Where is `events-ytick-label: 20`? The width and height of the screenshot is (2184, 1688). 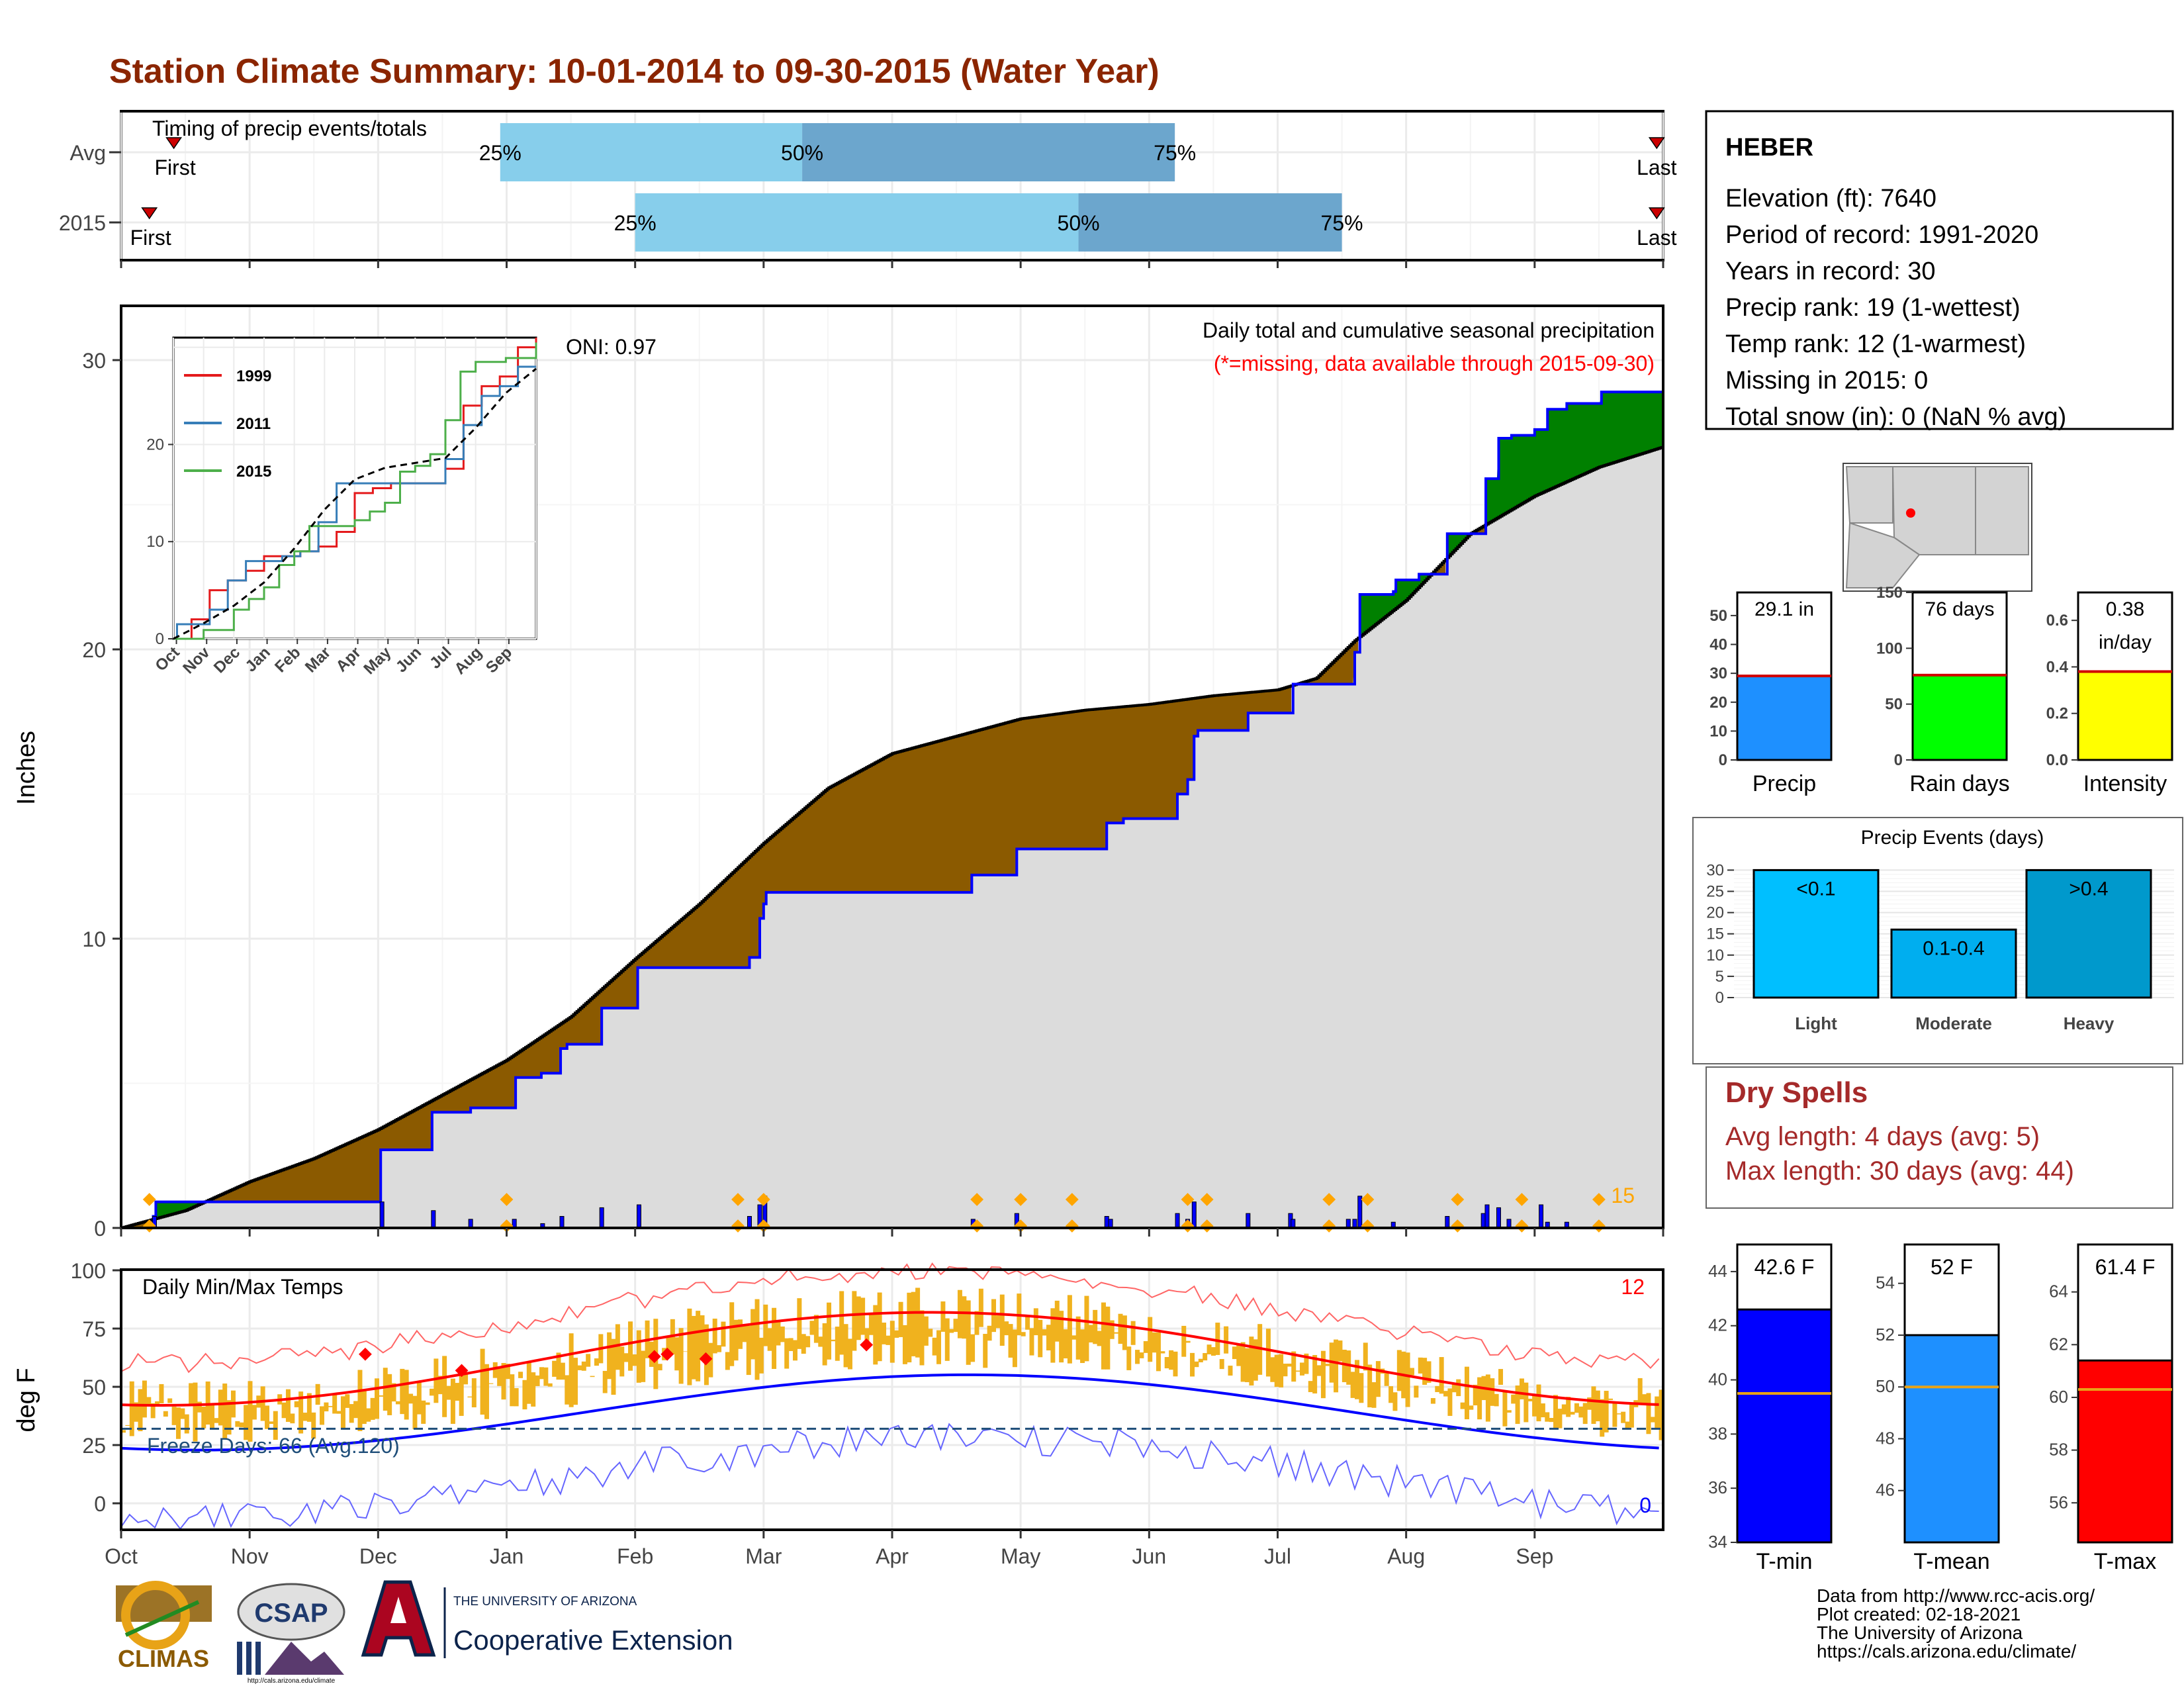 events-ytick-label: 20 is located at coordinates (1715, 913).